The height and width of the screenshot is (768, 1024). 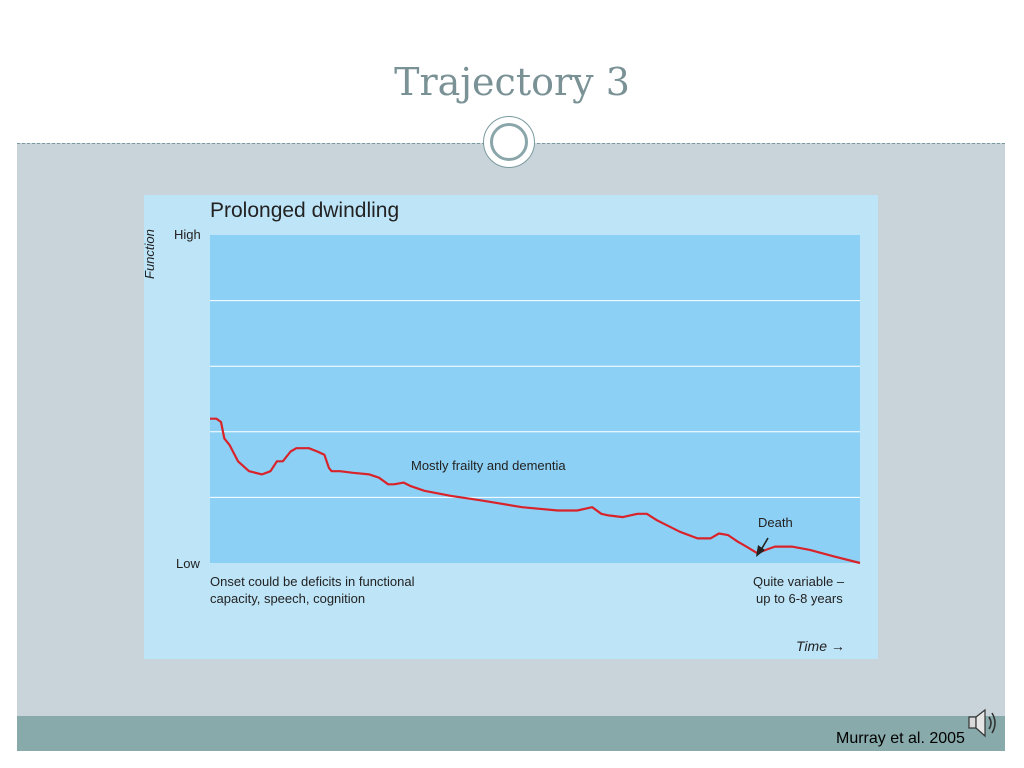 I want to click on y-tick-high: High, so click(x=187, y=234).